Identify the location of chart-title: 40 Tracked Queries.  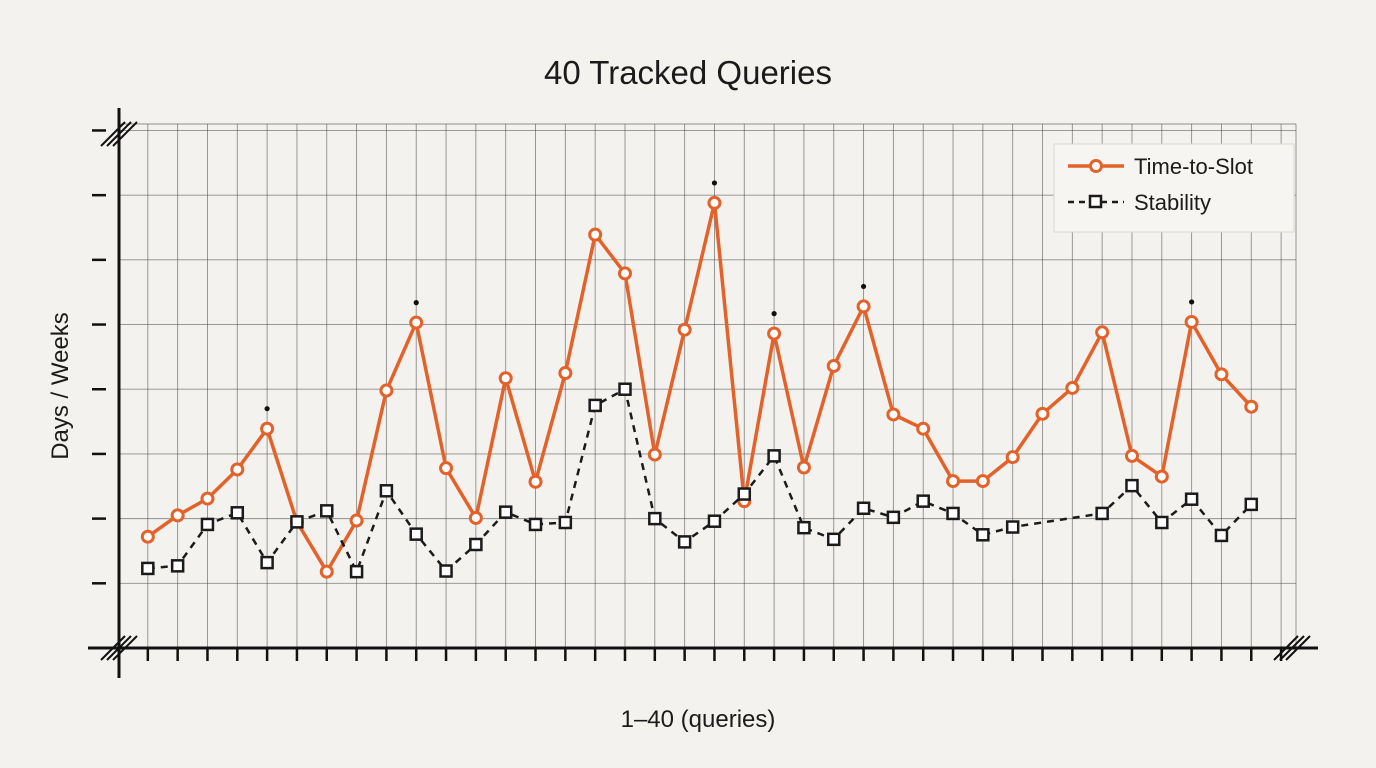
(688, 72).